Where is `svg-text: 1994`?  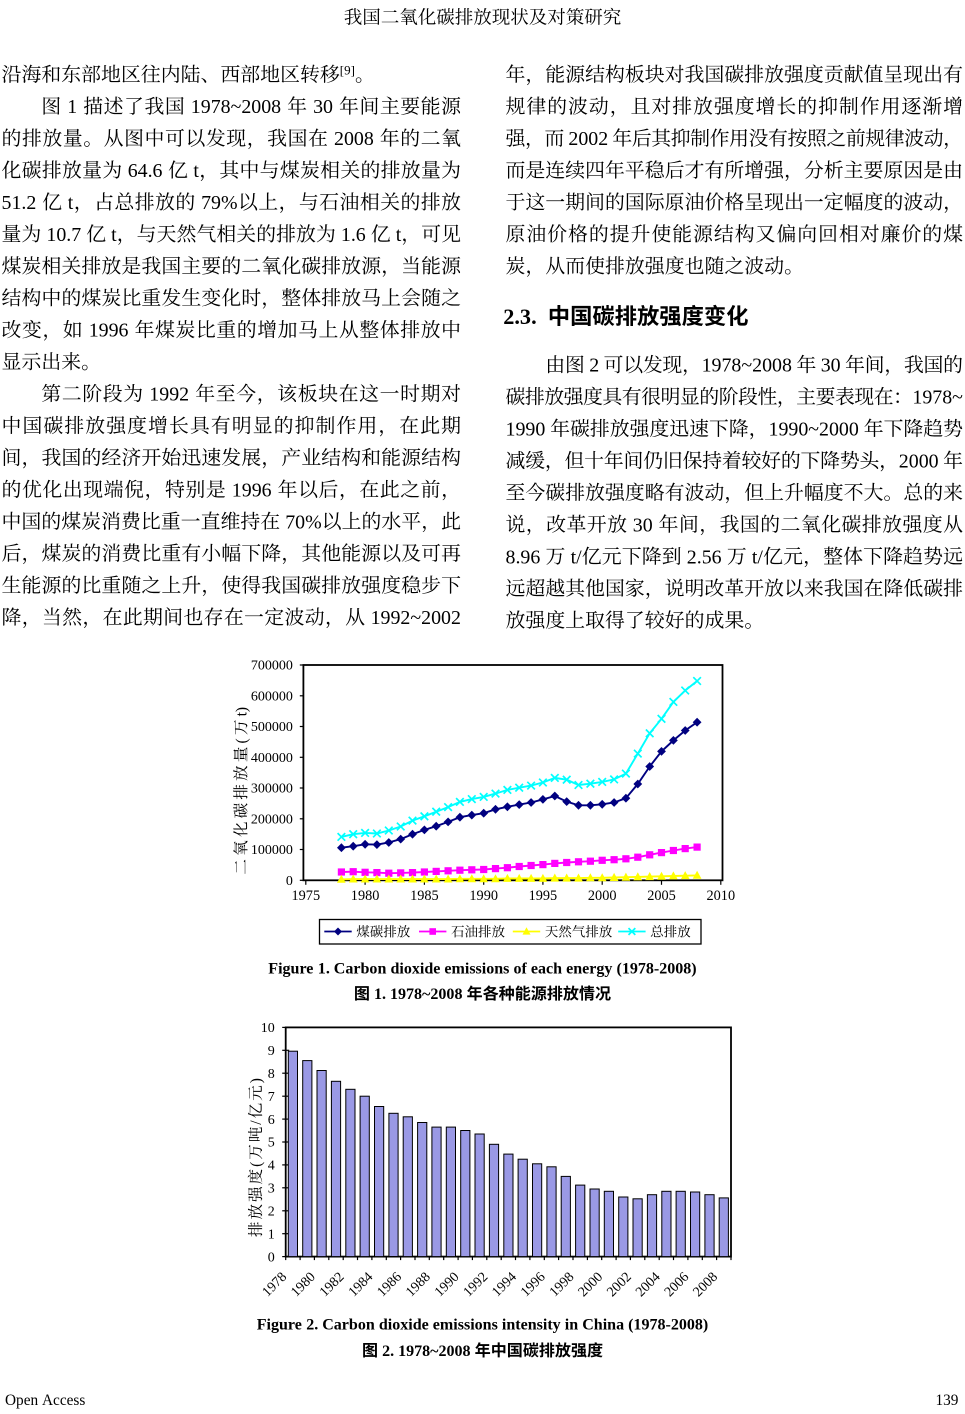 svg-text: 1994 is located at coordinates (505, 1285).